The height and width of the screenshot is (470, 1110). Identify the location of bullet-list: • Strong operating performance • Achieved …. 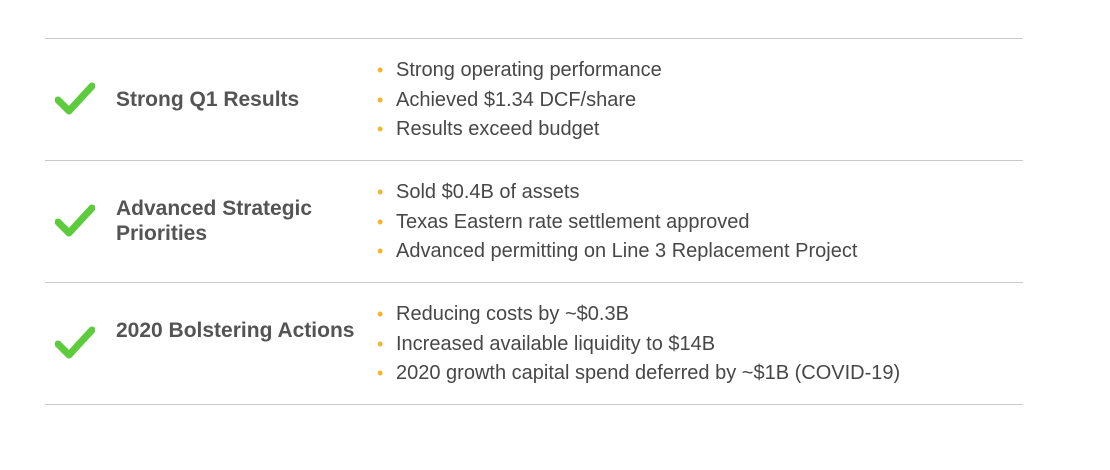
(519, 100).